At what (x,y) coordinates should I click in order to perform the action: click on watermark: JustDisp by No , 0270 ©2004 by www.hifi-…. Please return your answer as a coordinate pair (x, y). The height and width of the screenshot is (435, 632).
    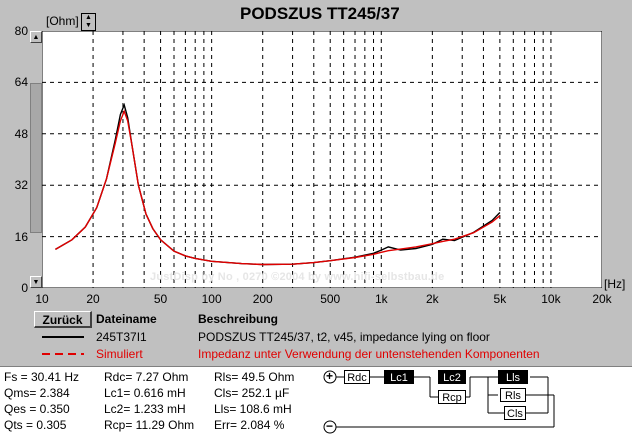
    Looking at the image, I should click on (297, 277).